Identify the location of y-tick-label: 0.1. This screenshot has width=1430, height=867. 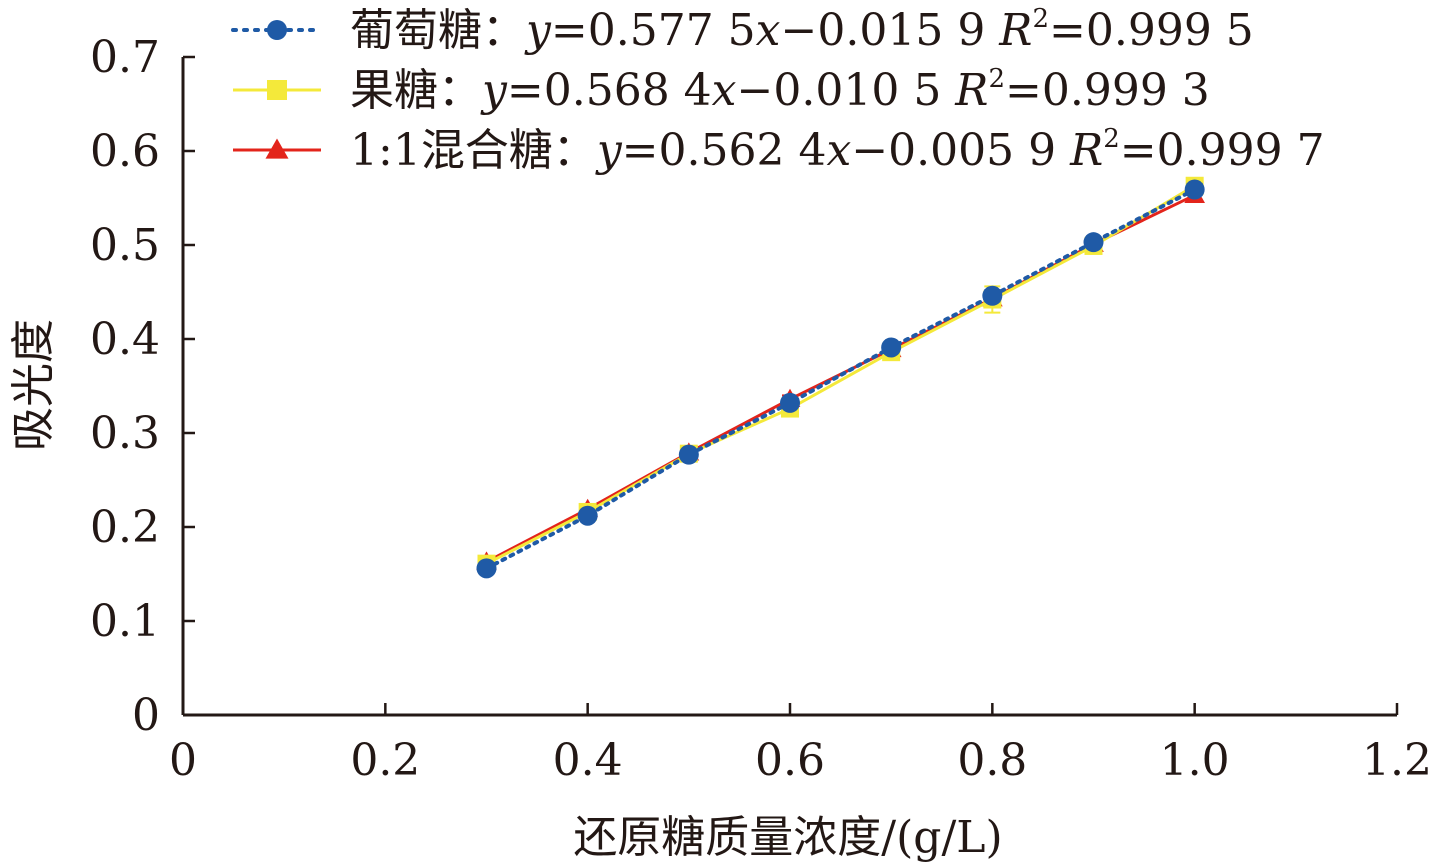
(125, 621).